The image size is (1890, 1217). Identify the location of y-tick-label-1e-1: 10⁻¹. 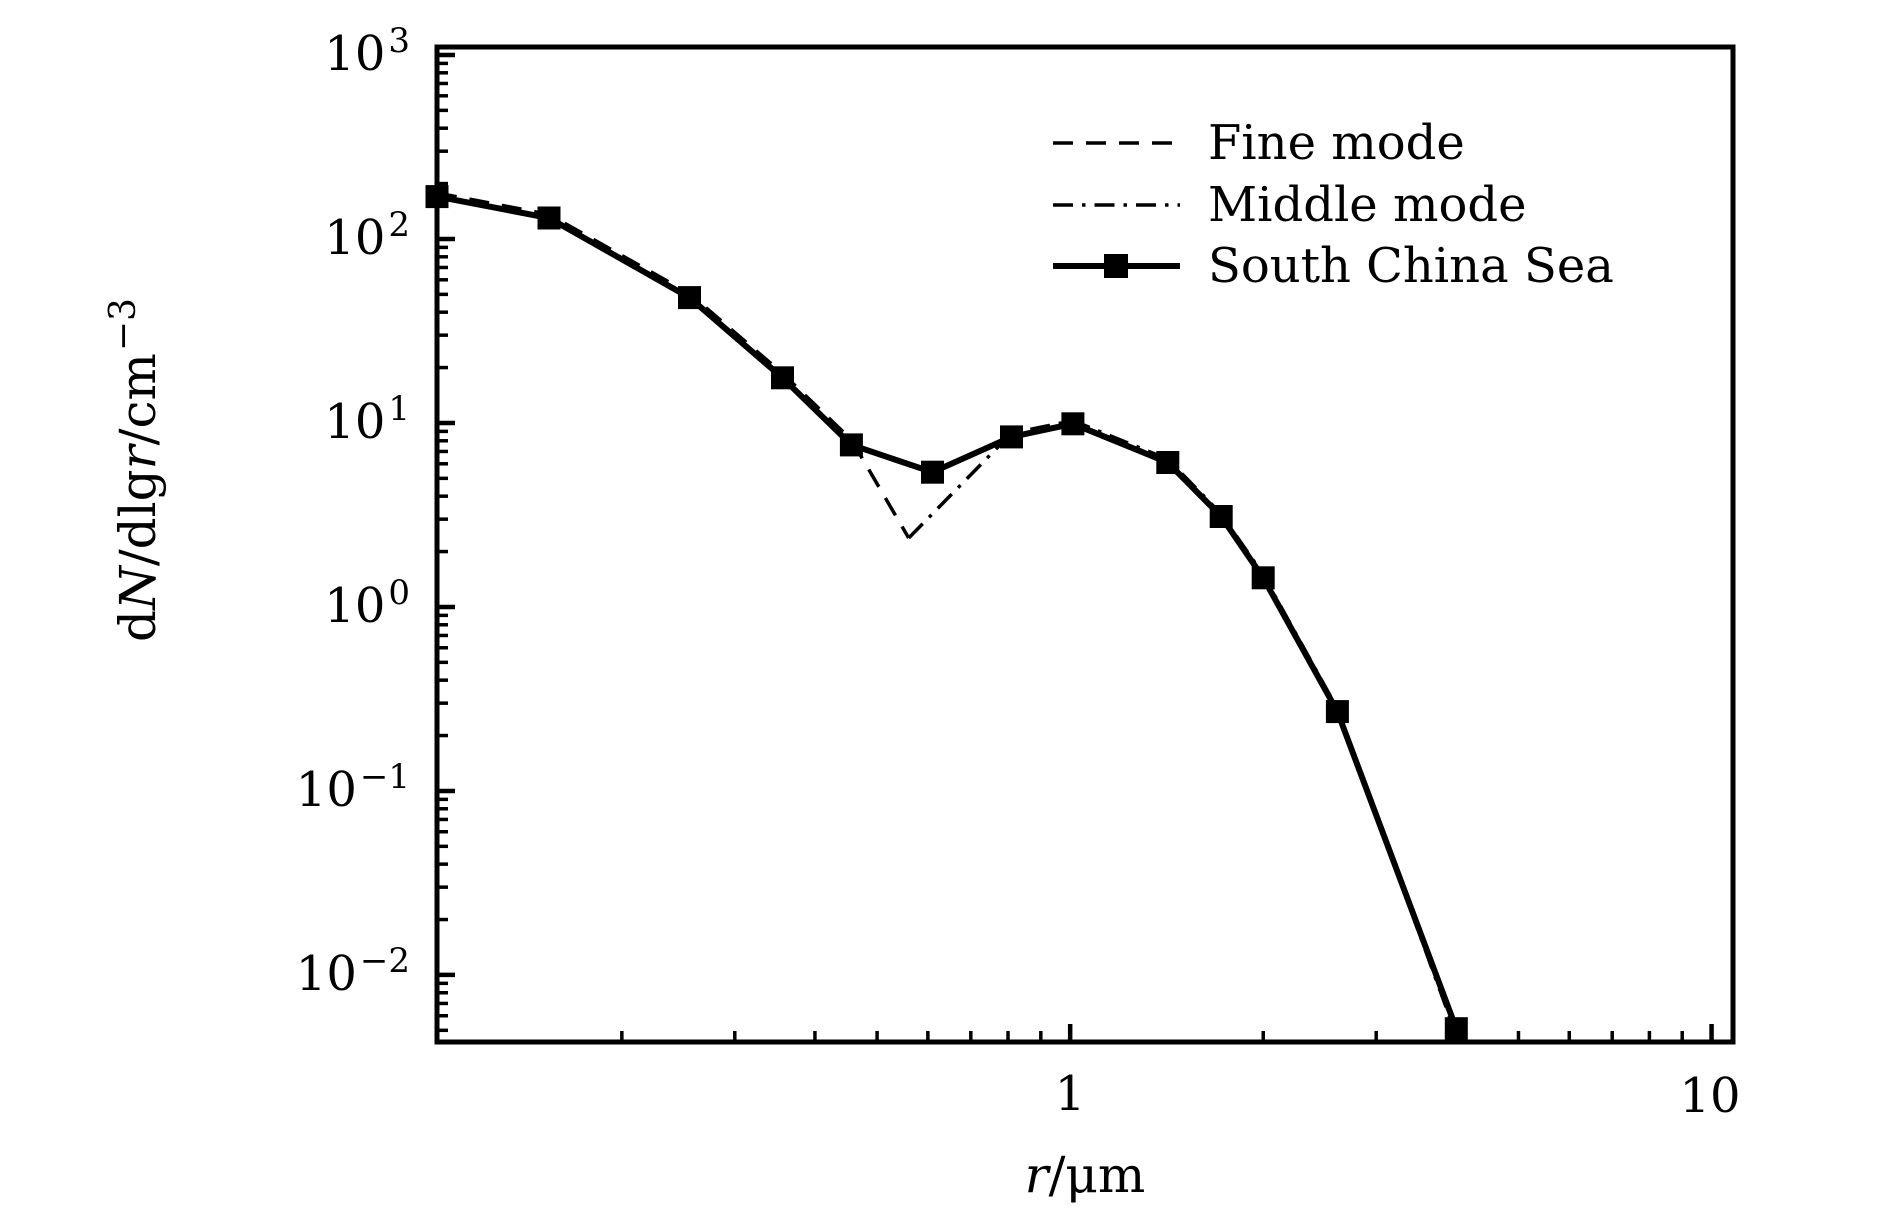
(353, 787).